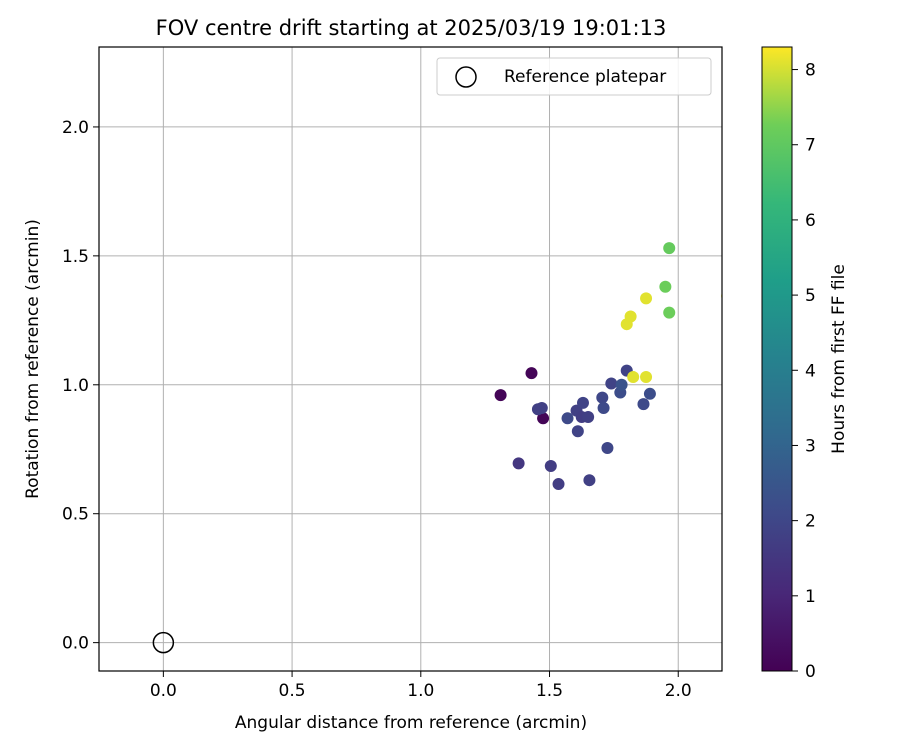 This screenshot has height=750, width=900. Describe the element at coordinates (810, 296) in the screenshot. I see `colorbar-tick-label: 5` at that location.